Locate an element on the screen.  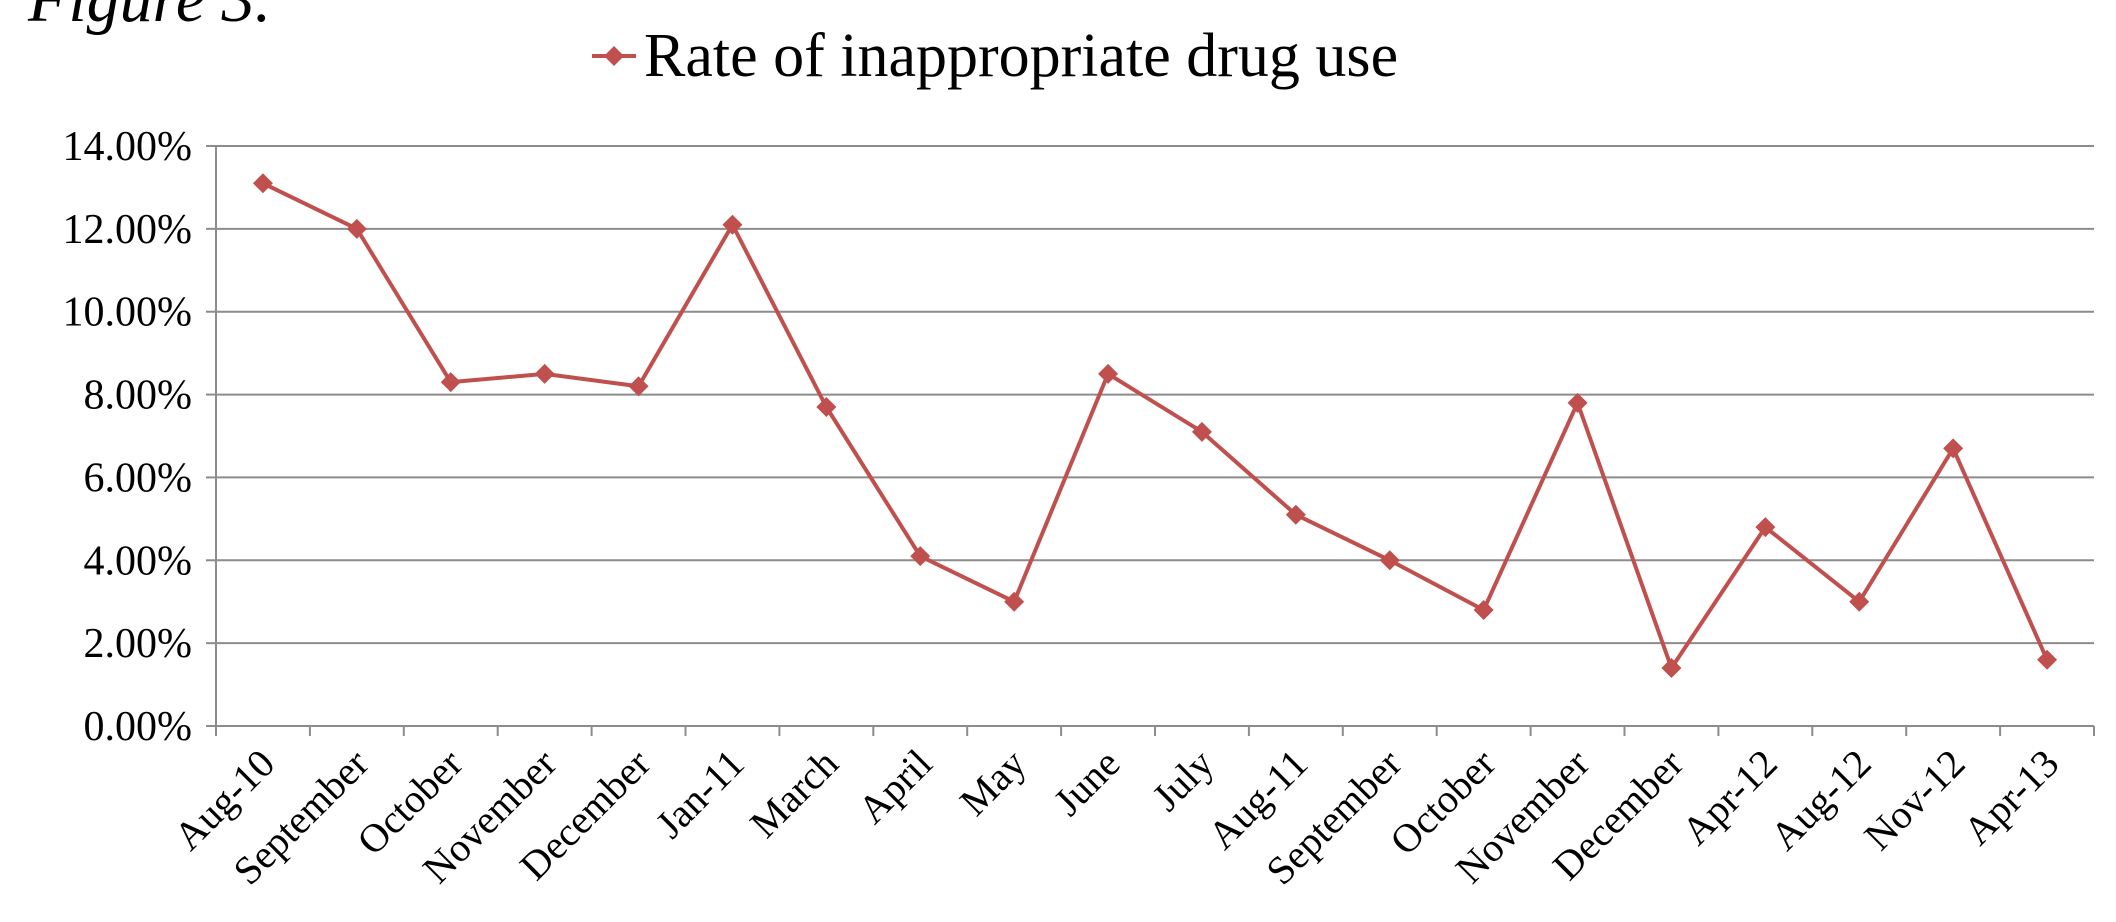
x-tick-label: July is located at coordinates (1182, 780).